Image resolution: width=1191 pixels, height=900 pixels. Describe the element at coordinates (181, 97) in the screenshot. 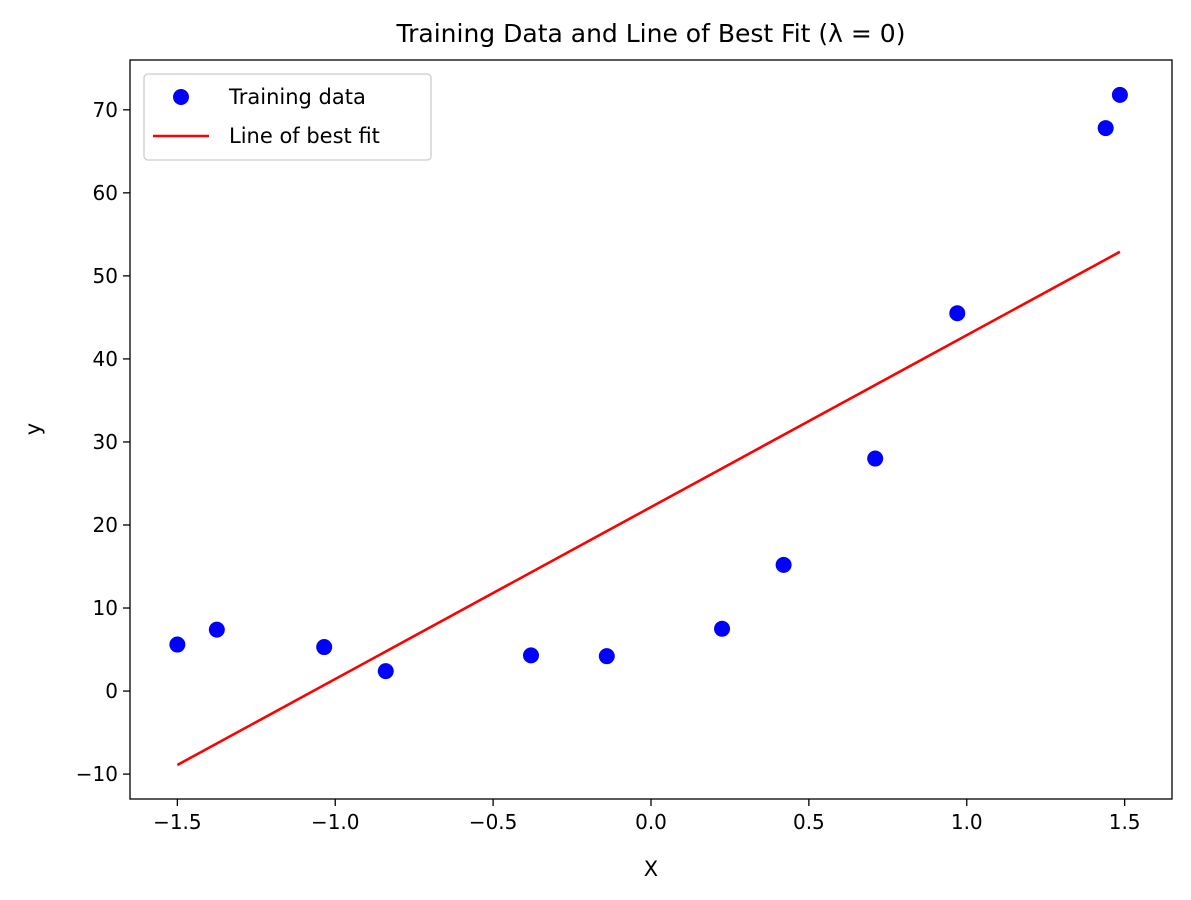

I see `legend-marker-scatter` at that location.